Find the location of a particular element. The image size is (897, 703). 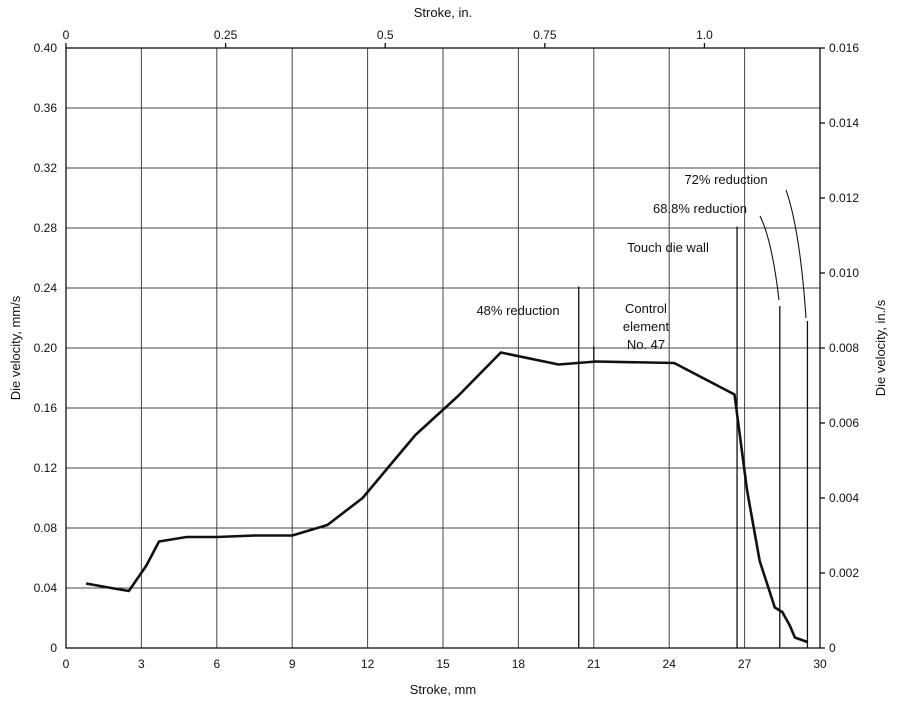

y2-tick-label: 0.012 is located at coordinates (844, 198).